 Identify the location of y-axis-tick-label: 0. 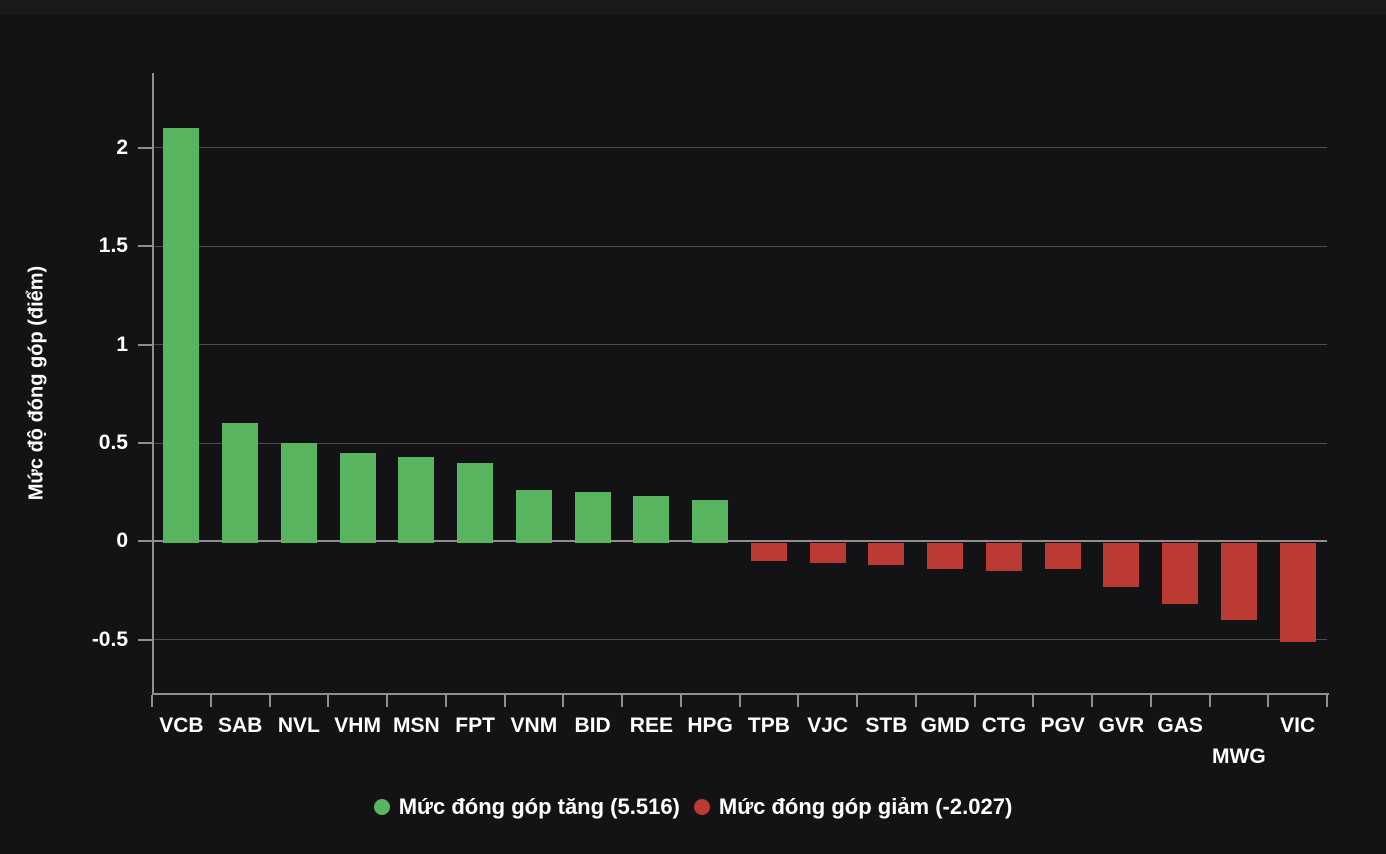
(122, 541).